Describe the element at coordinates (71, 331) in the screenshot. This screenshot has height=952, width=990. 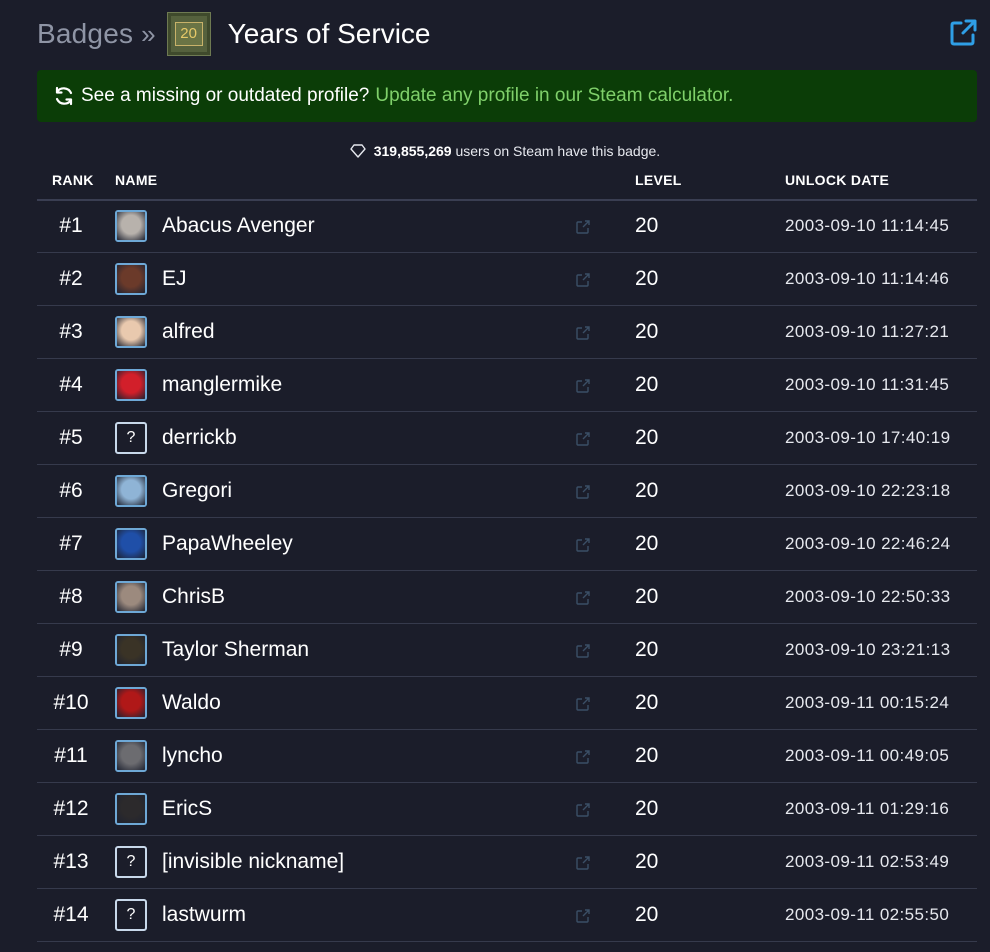
I see `row-rank: #3` at that location.